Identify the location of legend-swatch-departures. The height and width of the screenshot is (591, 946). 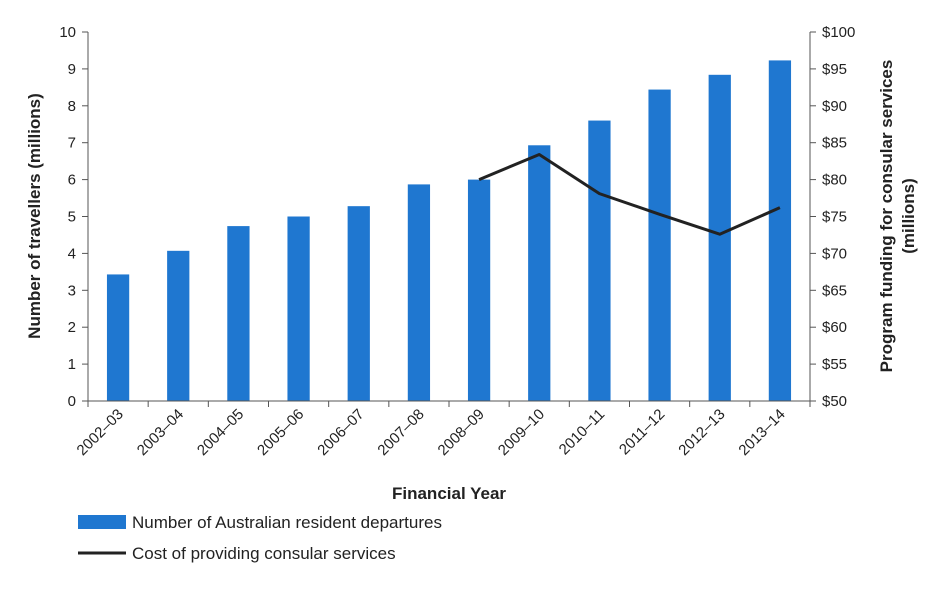
(102, 522).